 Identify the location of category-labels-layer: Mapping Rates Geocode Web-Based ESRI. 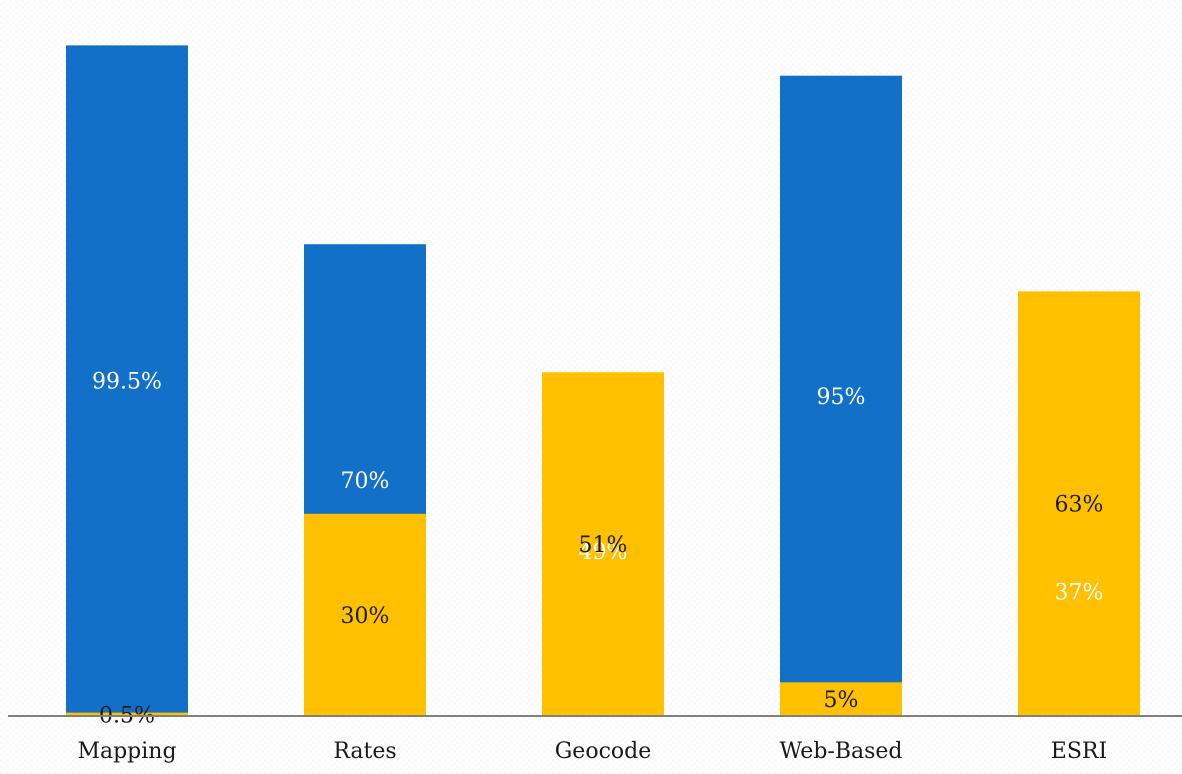
(592, 751).